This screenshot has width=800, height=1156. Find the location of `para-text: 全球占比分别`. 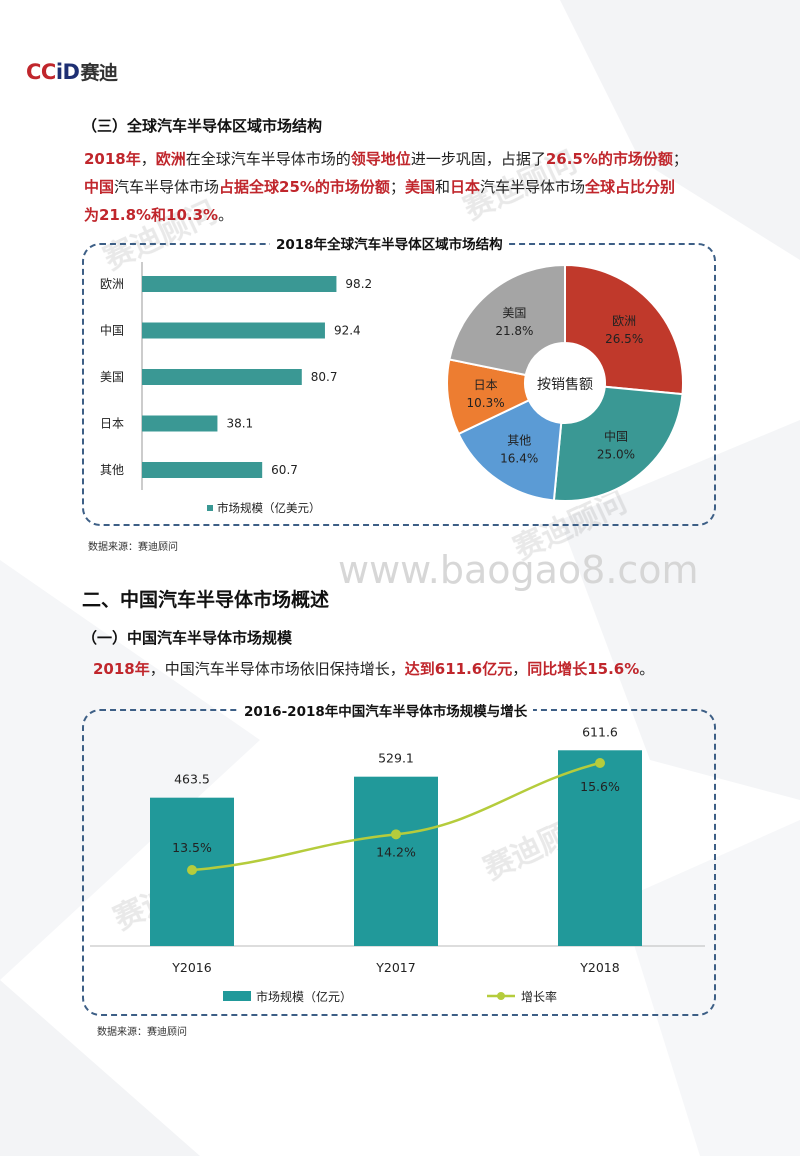

para-text: 全球占比分别 is located at coordinates (630, 187).